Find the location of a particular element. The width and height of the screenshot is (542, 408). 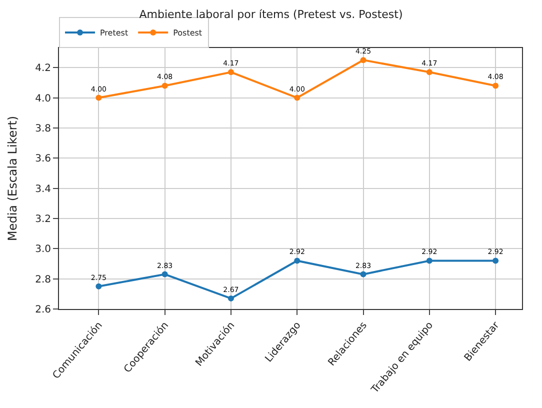

y-tick-label: 2.6 is located at coordinates (43, 310).